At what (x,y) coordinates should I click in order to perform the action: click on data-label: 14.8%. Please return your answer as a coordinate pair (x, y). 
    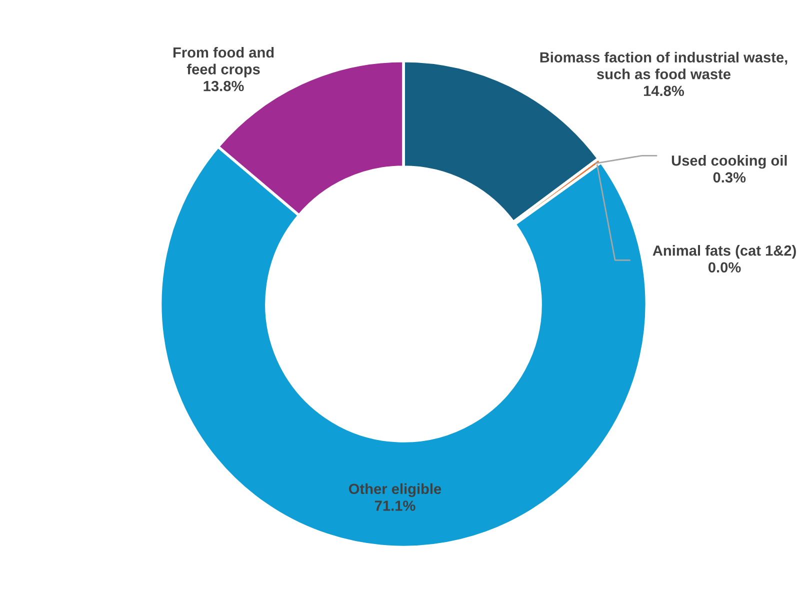
    Looking at the image, I should click on (664, 91).